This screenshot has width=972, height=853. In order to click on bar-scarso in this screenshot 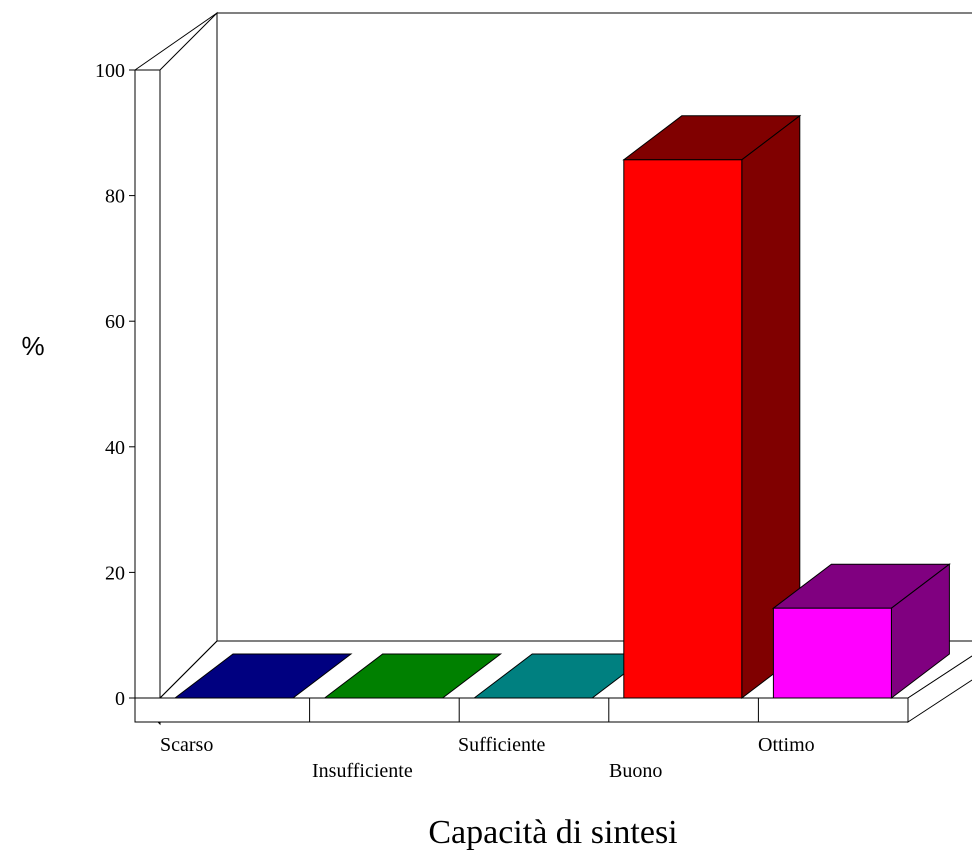, I will do `click(263, 676)`.